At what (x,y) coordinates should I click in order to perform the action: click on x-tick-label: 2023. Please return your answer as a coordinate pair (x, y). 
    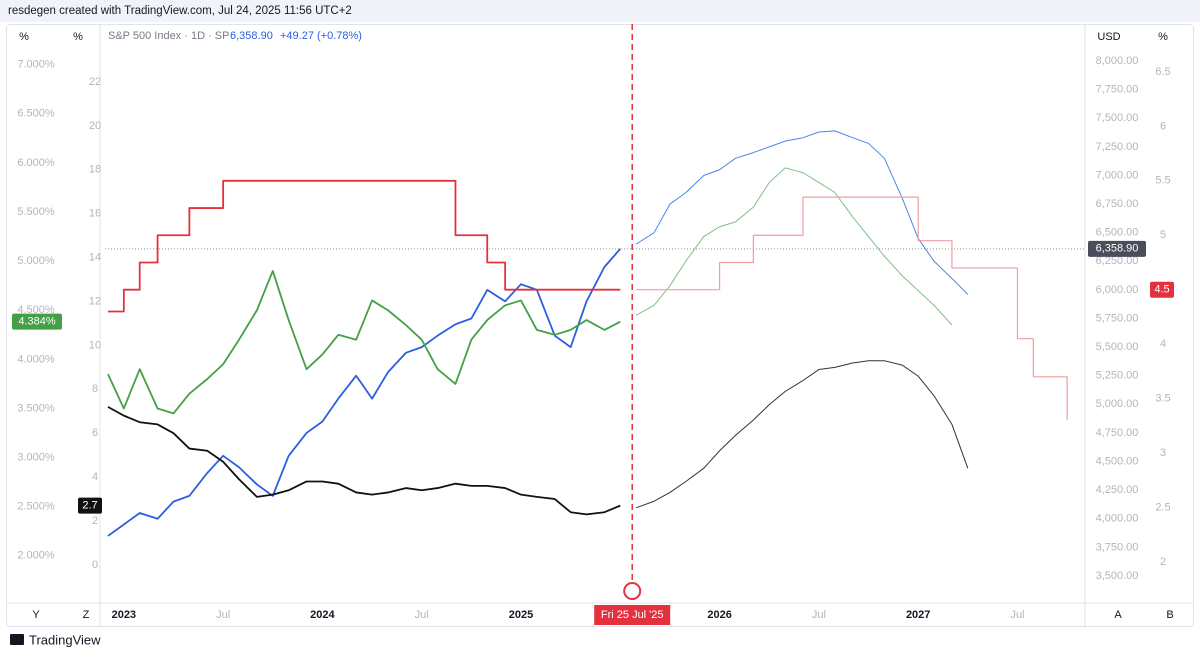
    Looking at the image, I should click on (124, 615).